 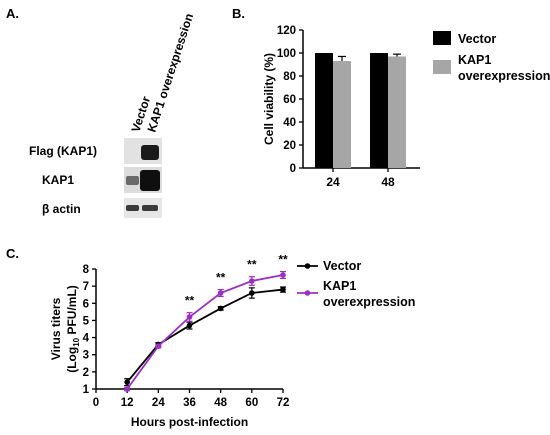 I want to click on bar-x-tick-label: 24, so click(x=333, y=182).